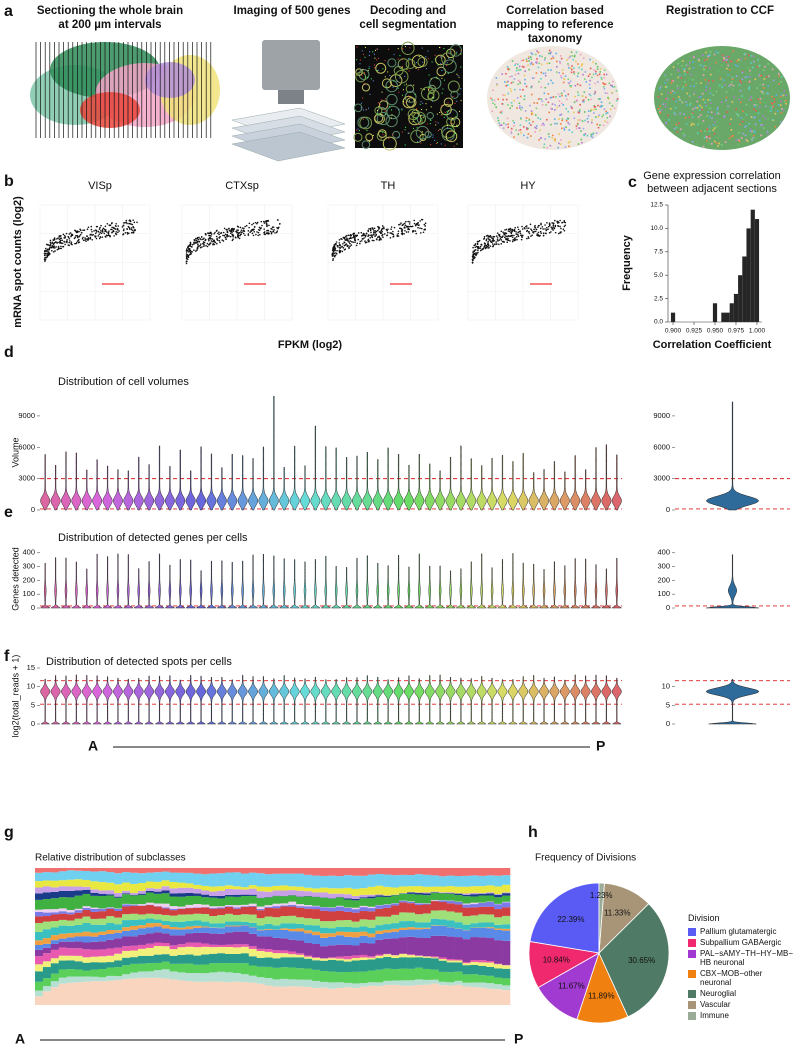  What do you see at coordinates (661, 478) in the screenshot?
I see `y-tick-label: 3000` at bounding box center [661, 478].